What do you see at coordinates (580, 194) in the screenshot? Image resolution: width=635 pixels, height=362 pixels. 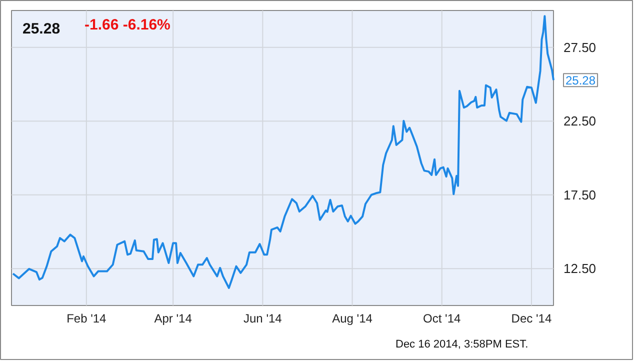 I see `y-tick-label: 17.50` at bounding box center [580, 194].